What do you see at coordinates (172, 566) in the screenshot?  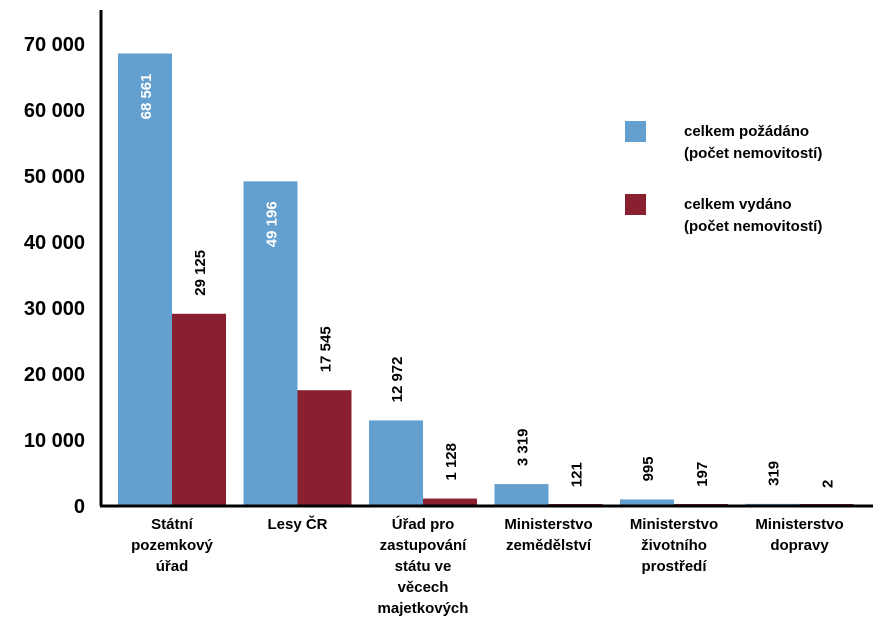 I see `category-label: úřad` at bounding box center [172, 566].